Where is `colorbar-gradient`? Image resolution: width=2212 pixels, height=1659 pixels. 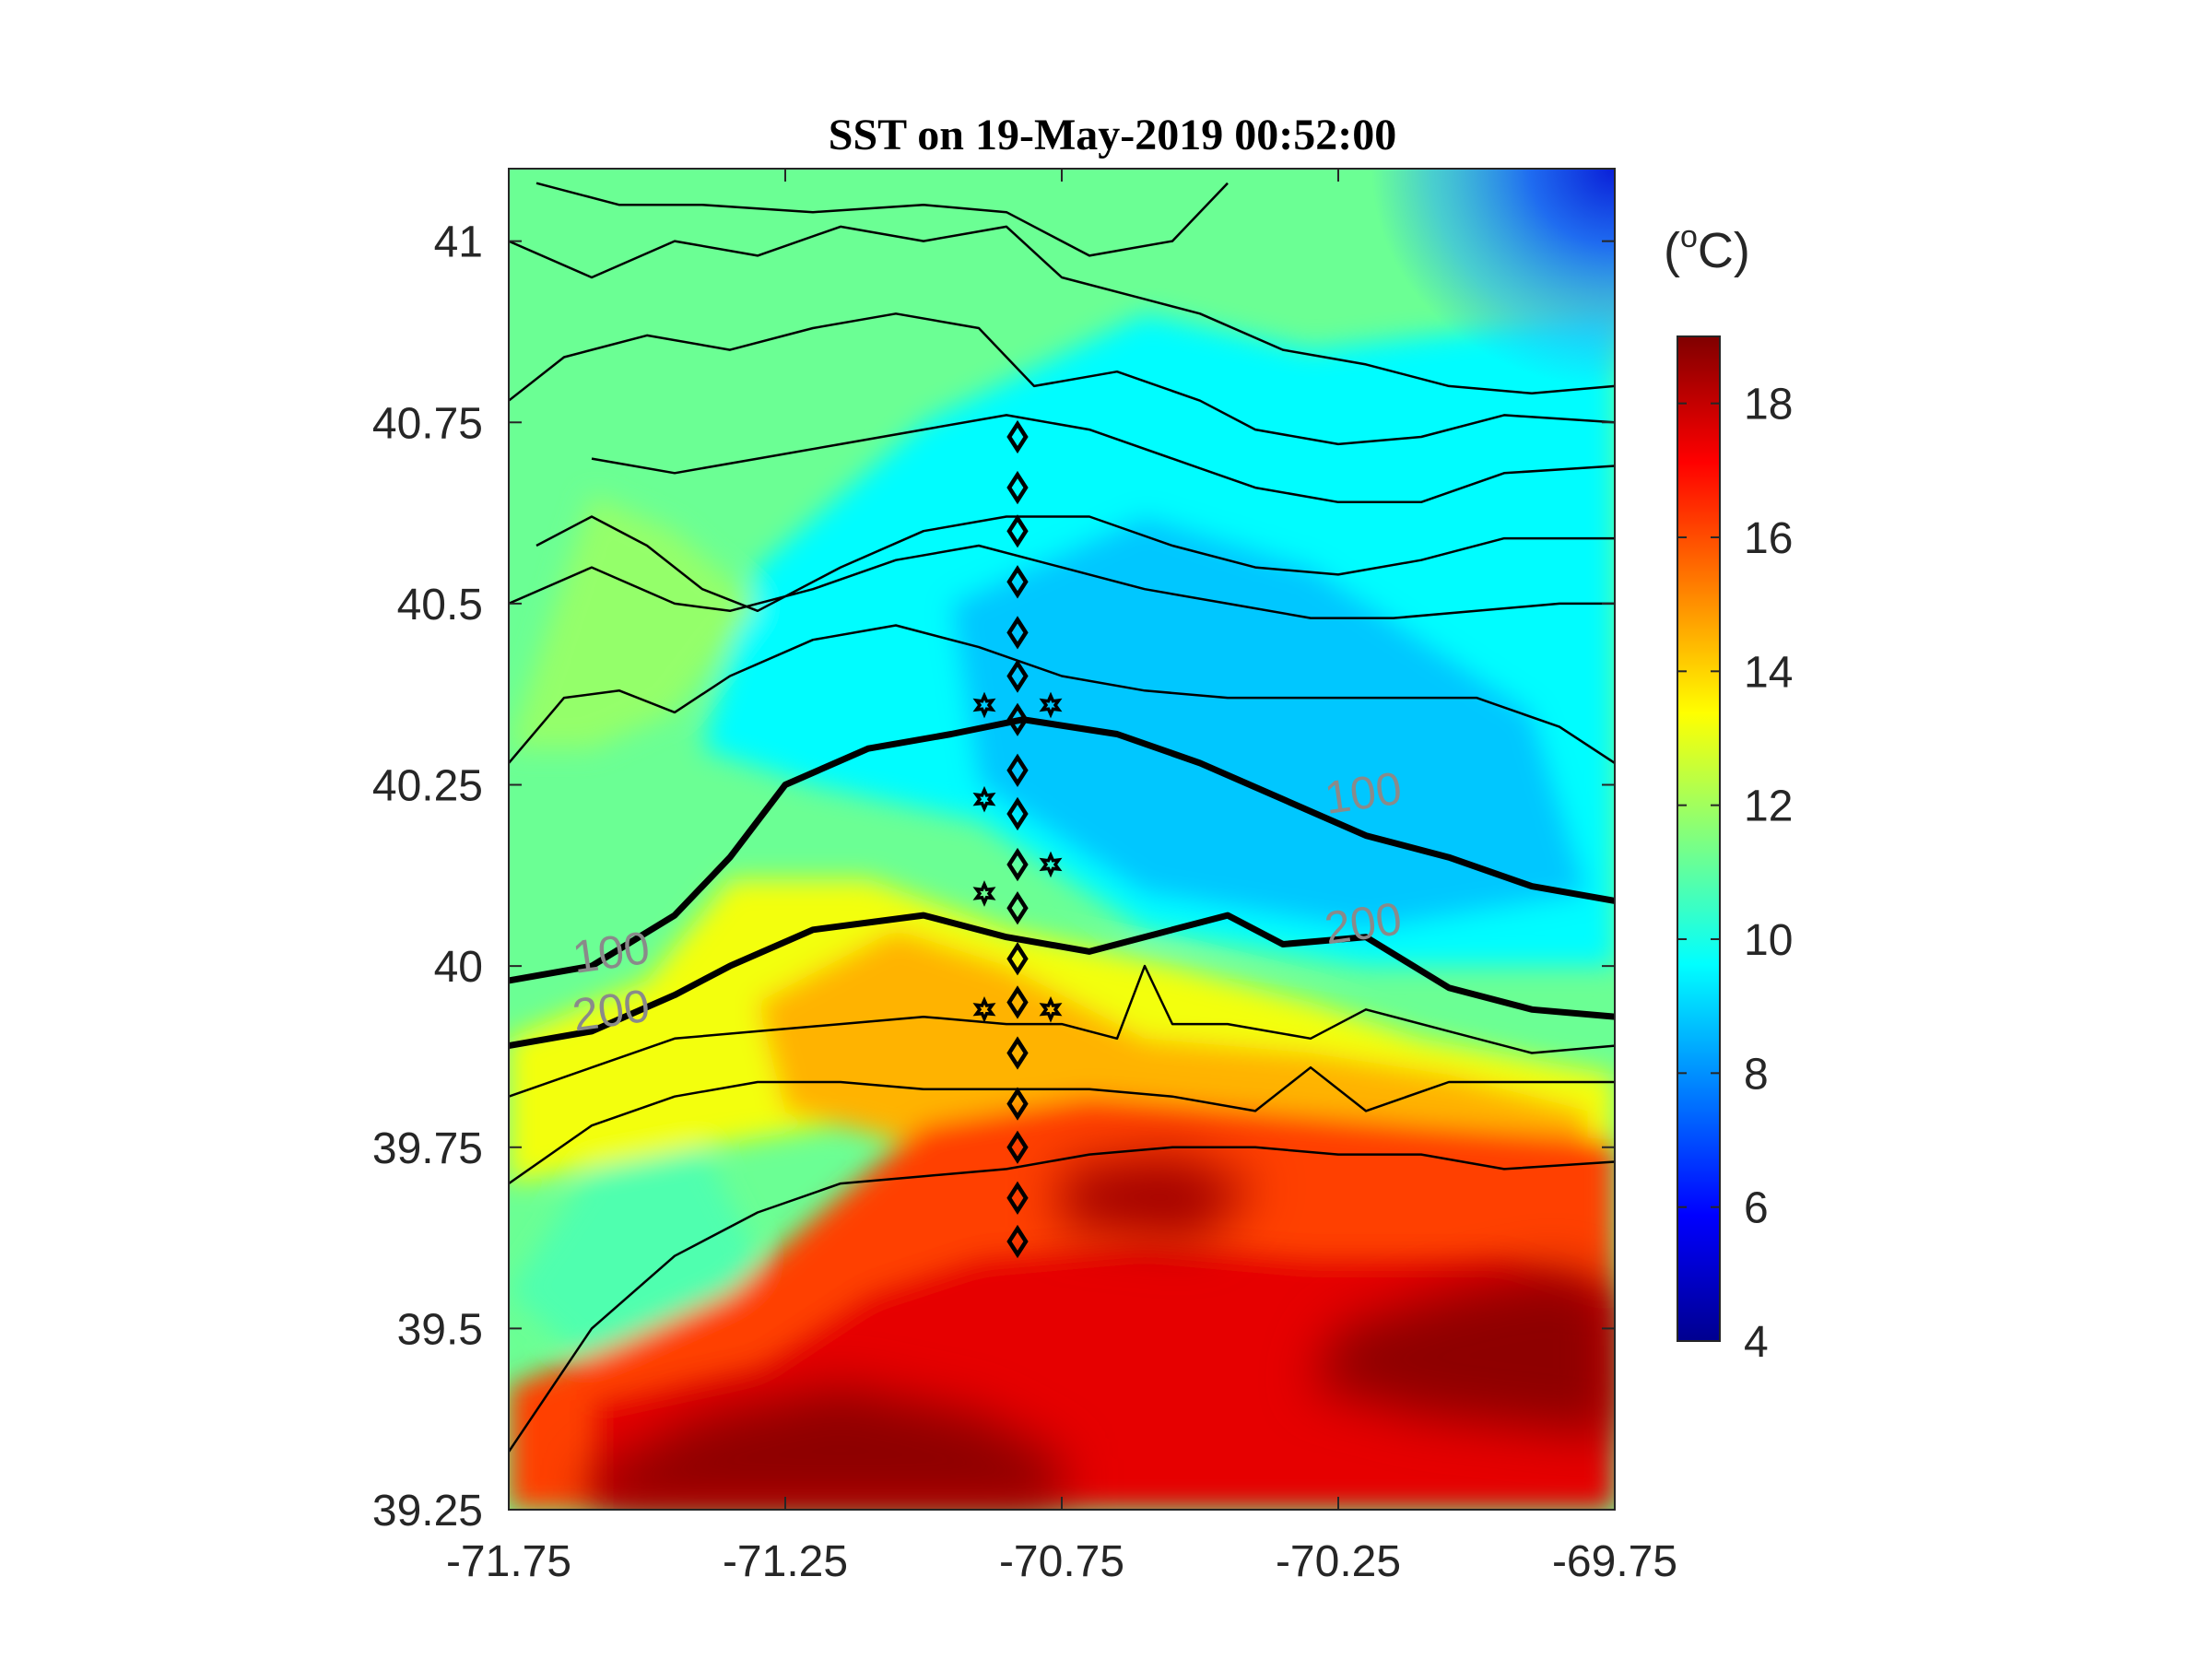
colorbar-gradient is located at coordinates (1699, 838).